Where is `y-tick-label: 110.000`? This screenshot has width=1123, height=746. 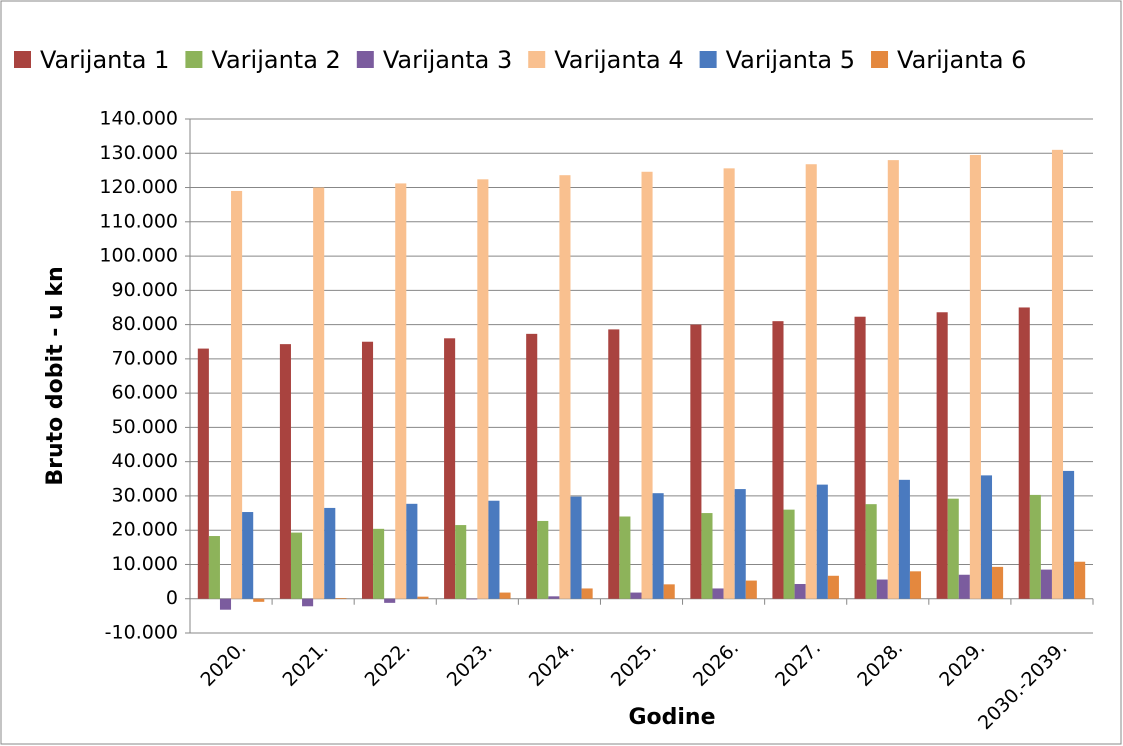 y-tick-label: 110.000 is located at coordinates (138, 221).